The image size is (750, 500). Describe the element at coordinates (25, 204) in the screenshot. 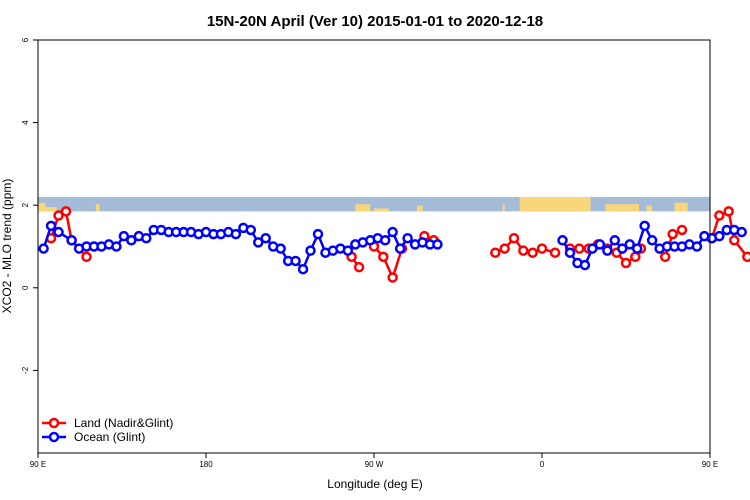

I see `y-tick-label: 2` at that location.